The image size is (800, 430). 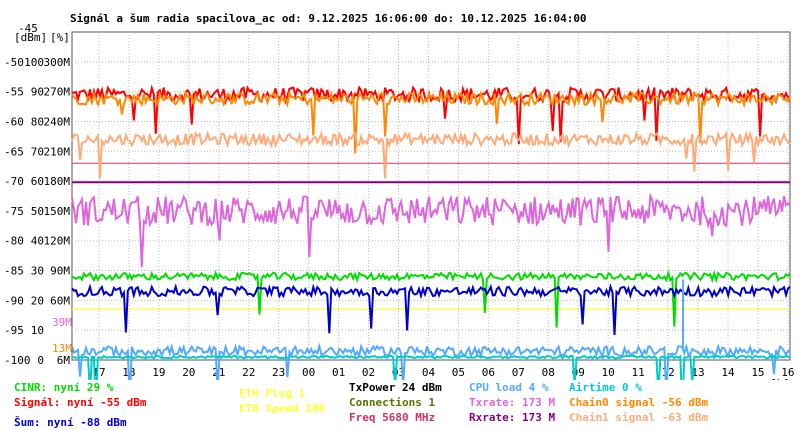 What do you see at coordinates (458, 372) in the screenshot?
I see `x-tick-label: 05` at bounding box center [458, 372].